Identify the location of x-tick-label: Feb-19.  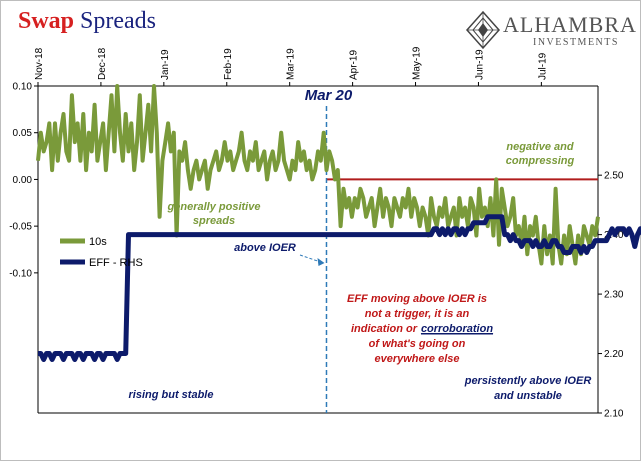
(228, 64).